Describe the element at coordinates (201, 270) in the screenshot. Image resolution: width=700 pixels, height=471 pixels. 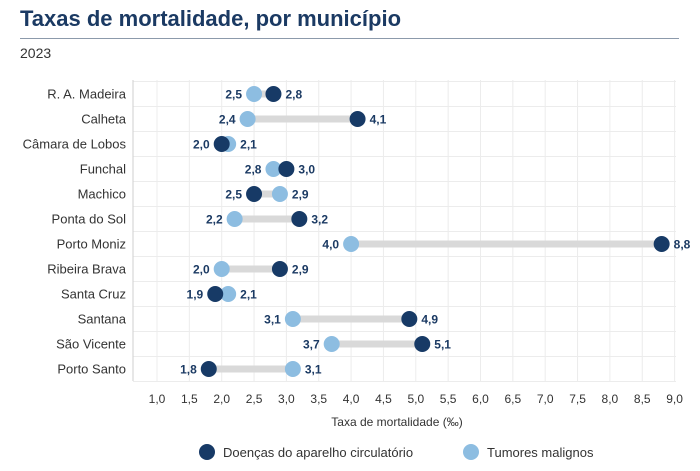
I see `data-label-tumors: 2,0` at that location.